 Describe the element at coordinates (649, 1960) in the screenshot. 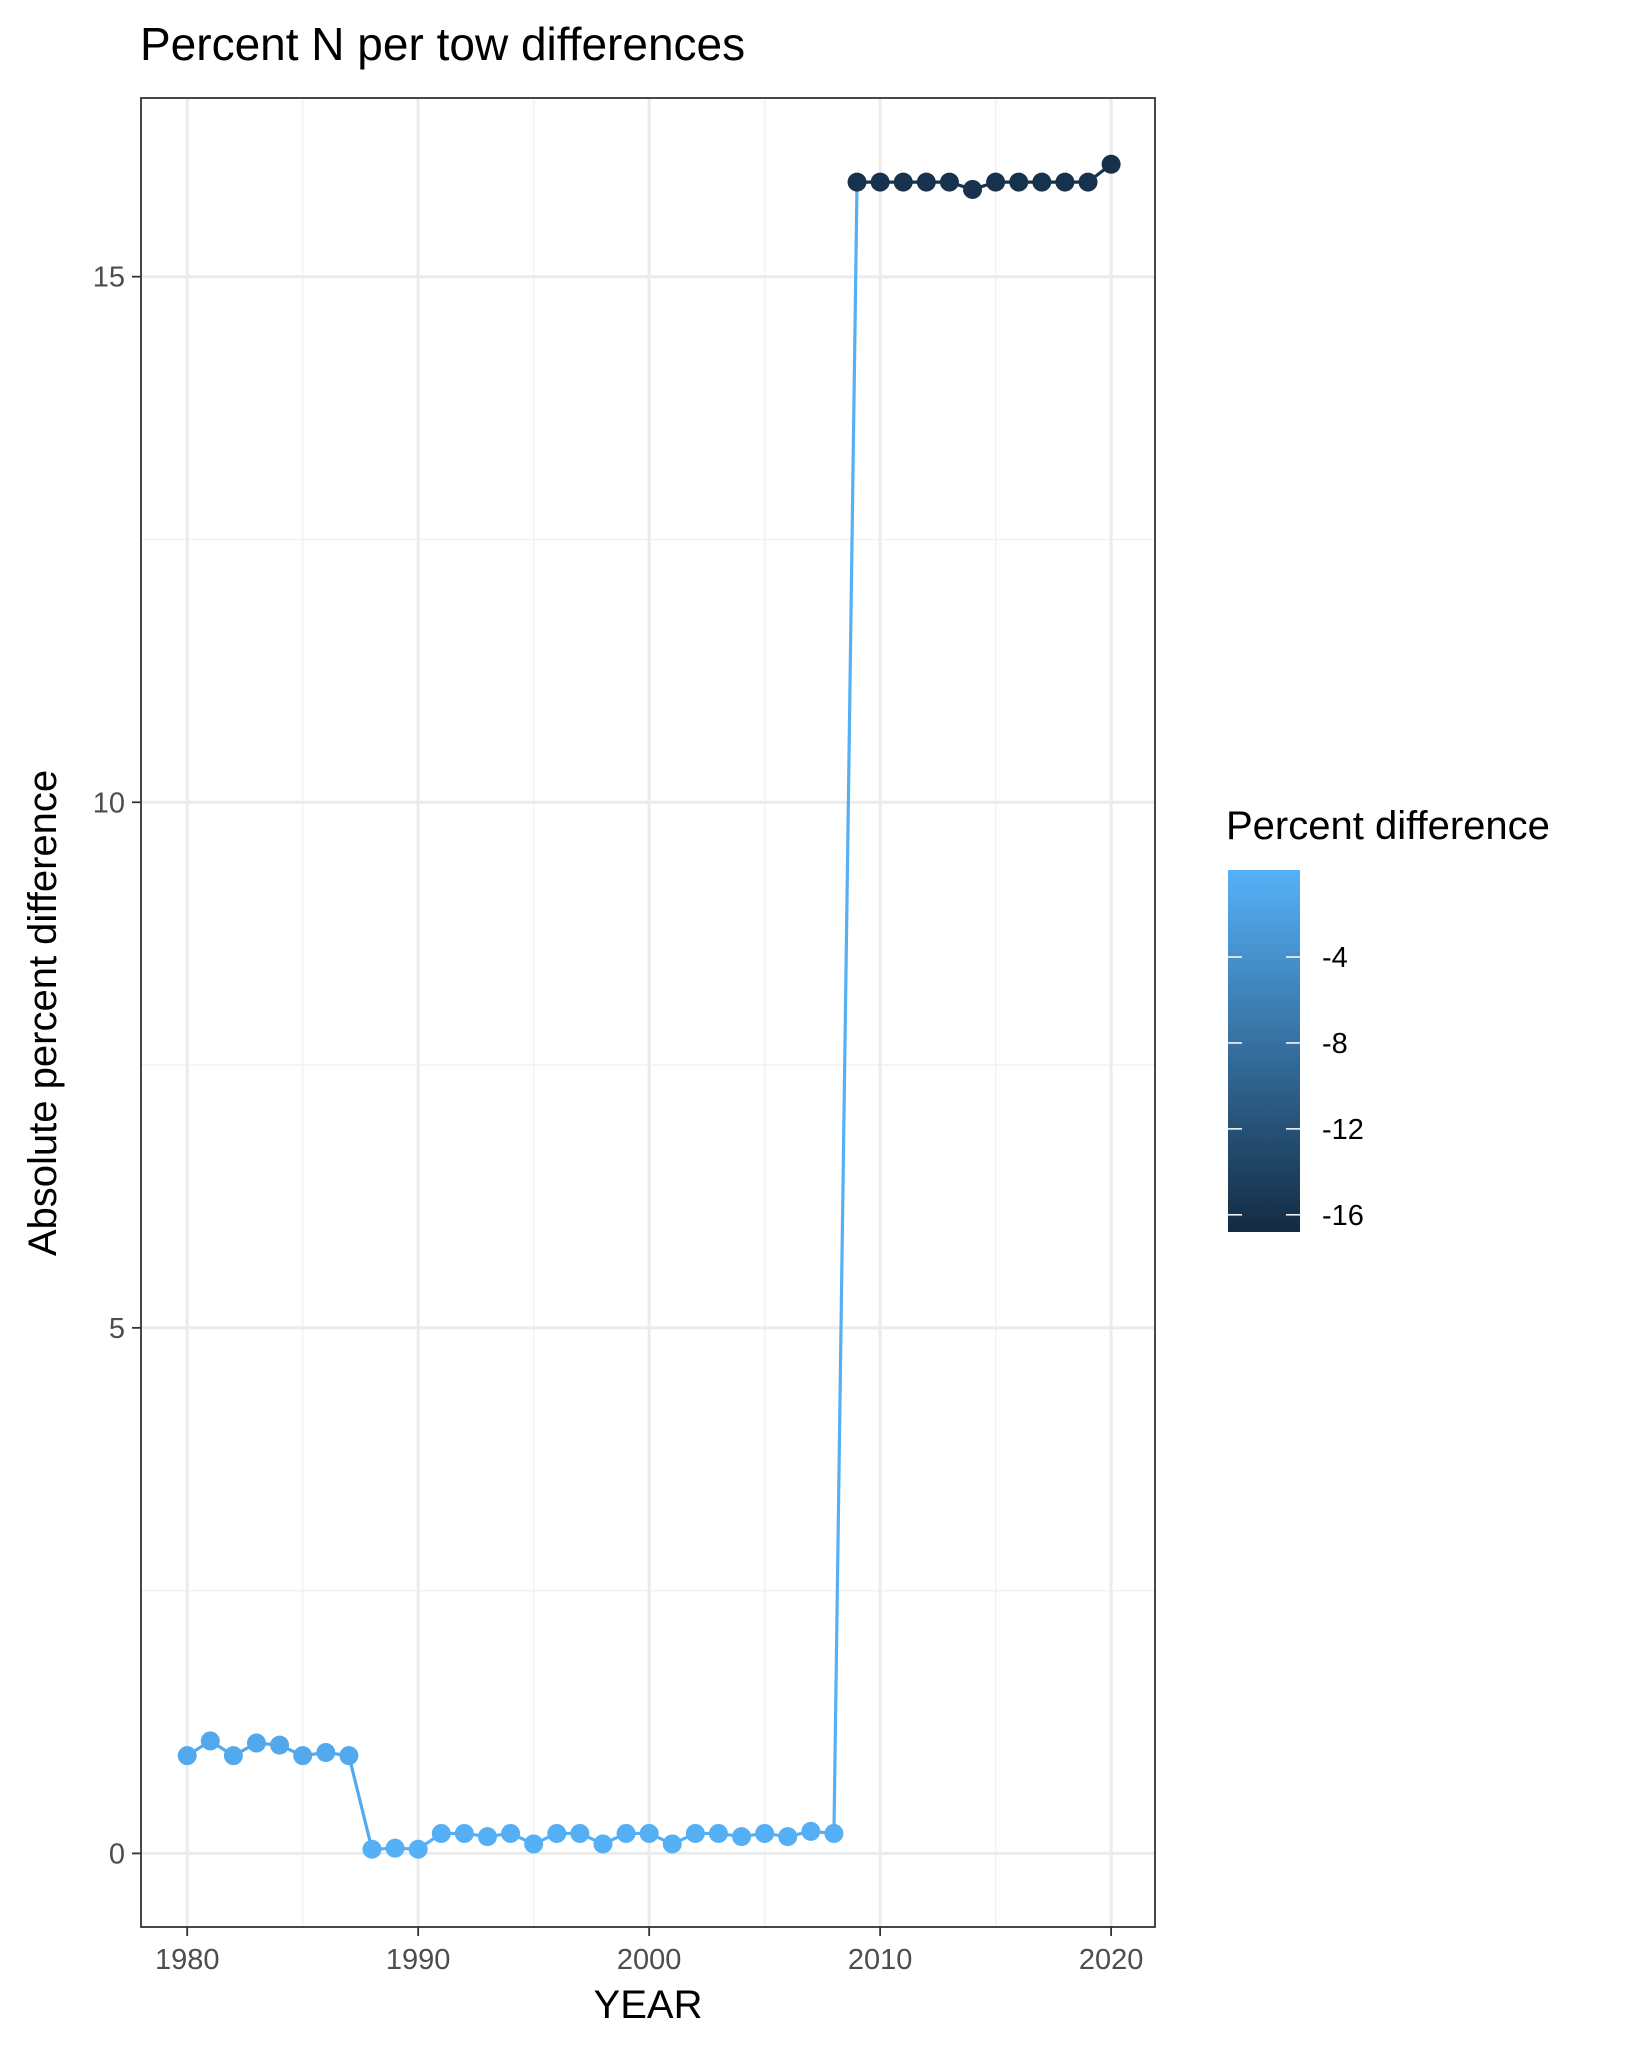

I see `x-tick-label: 2000` at that location.